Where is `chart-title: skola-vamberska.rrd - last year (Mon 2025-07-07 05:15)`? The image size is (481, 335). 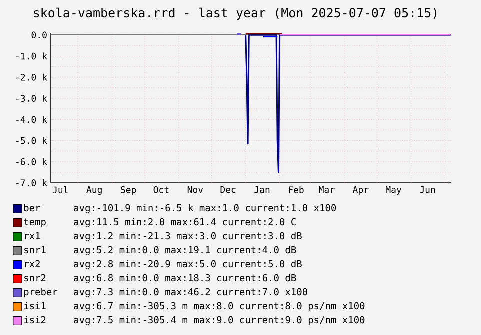
chart-title: skola-vamberska.rrd - last year (Mon 2025-07-07 05:15) is located at coordinates (235, 14).